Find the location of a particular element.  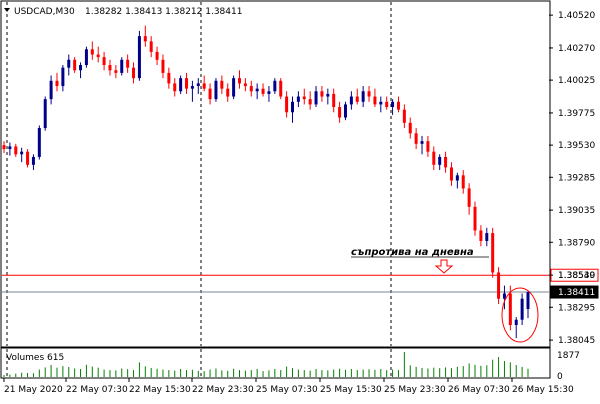

volume-panel-label: Volumes 615 is located at coordinates (35, 358).